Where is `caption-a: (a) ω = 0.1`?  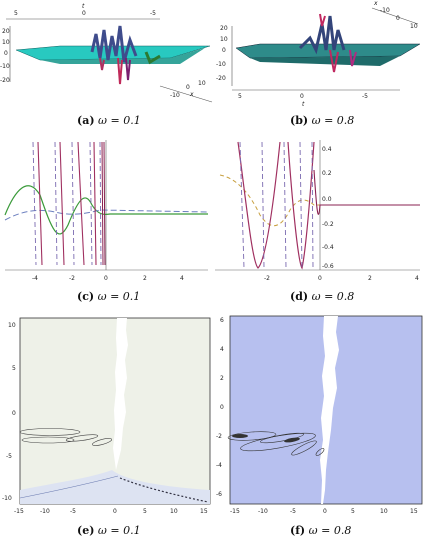 caption-a: (a) ω = 0.1 is located at coordinates (109, 120).